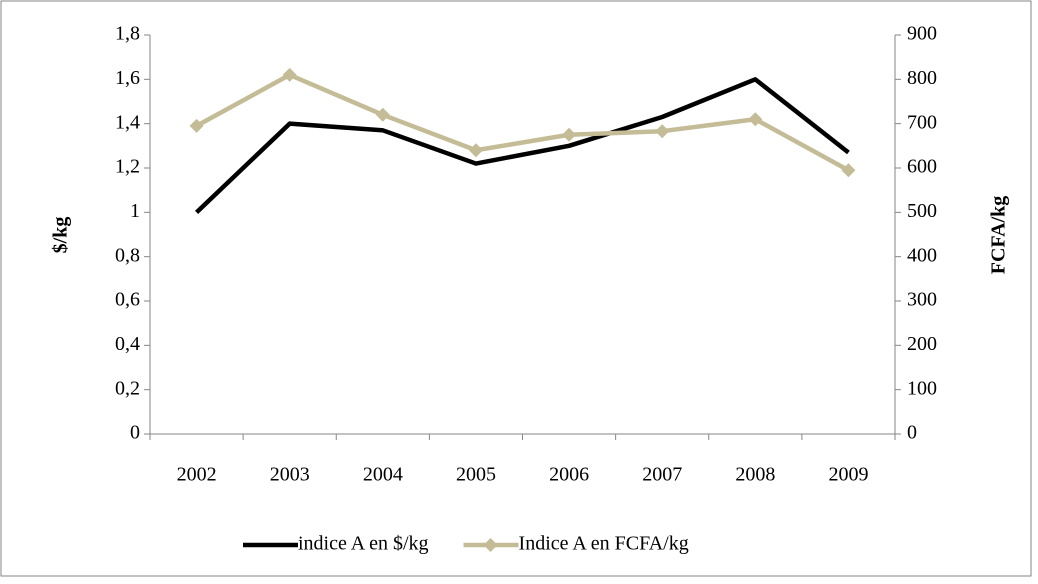 This screenshot has height=584, width=1038. I want to click on y2-tick-label: 300, so click(922, 300).